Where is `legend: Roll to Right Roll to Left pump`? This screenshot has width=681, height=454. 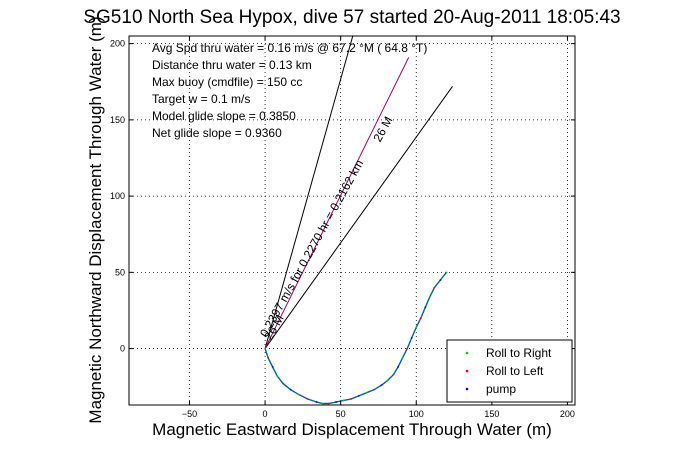 legend: Roll to Right Roll to Left pump is located at coordinates (509, 371).